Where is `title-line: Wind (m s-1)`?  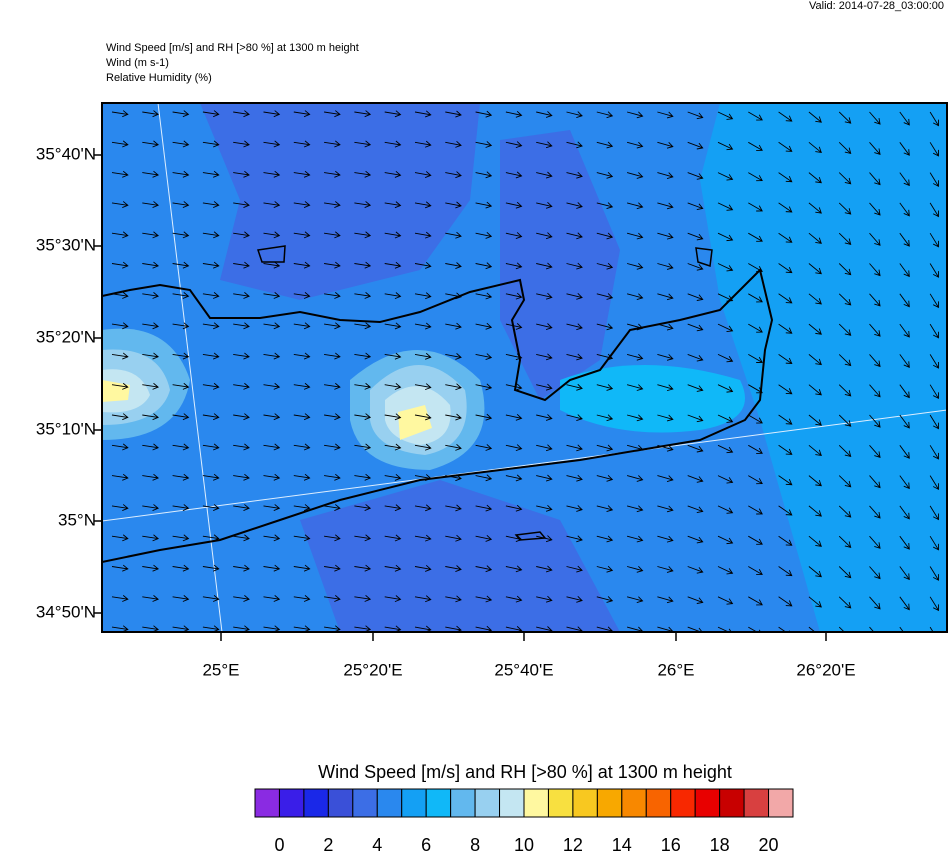
title-line: Wind (m s-1) is located at coordinates (137, 63).